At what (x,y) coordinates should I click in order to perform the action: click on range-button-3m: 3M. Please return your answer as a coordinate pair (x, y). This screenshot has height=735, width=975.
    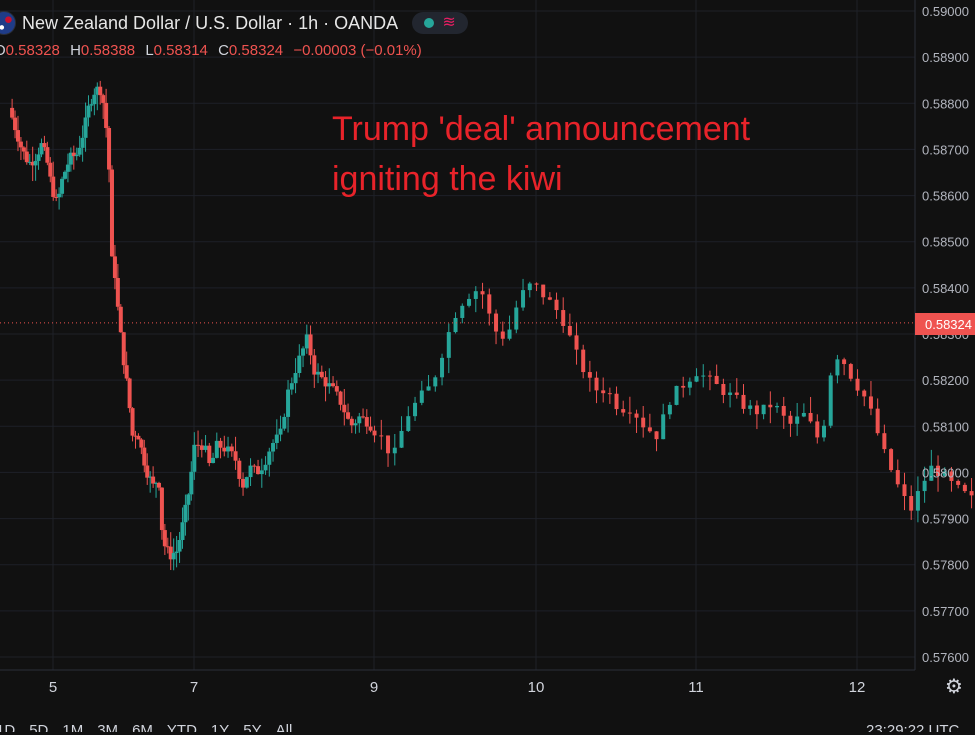
    Looking at the image, I should click on (108, 727).